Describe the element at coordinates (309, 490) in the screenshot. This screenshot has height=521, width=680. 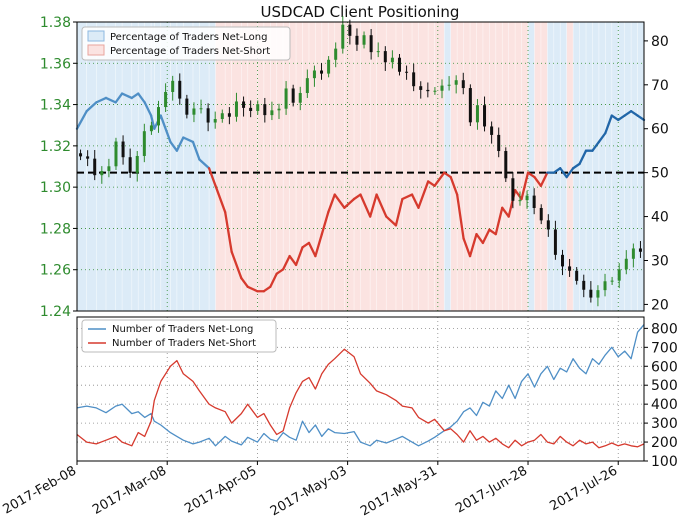
I see `x-axis-tick-label: 2017-May-03` at that location.